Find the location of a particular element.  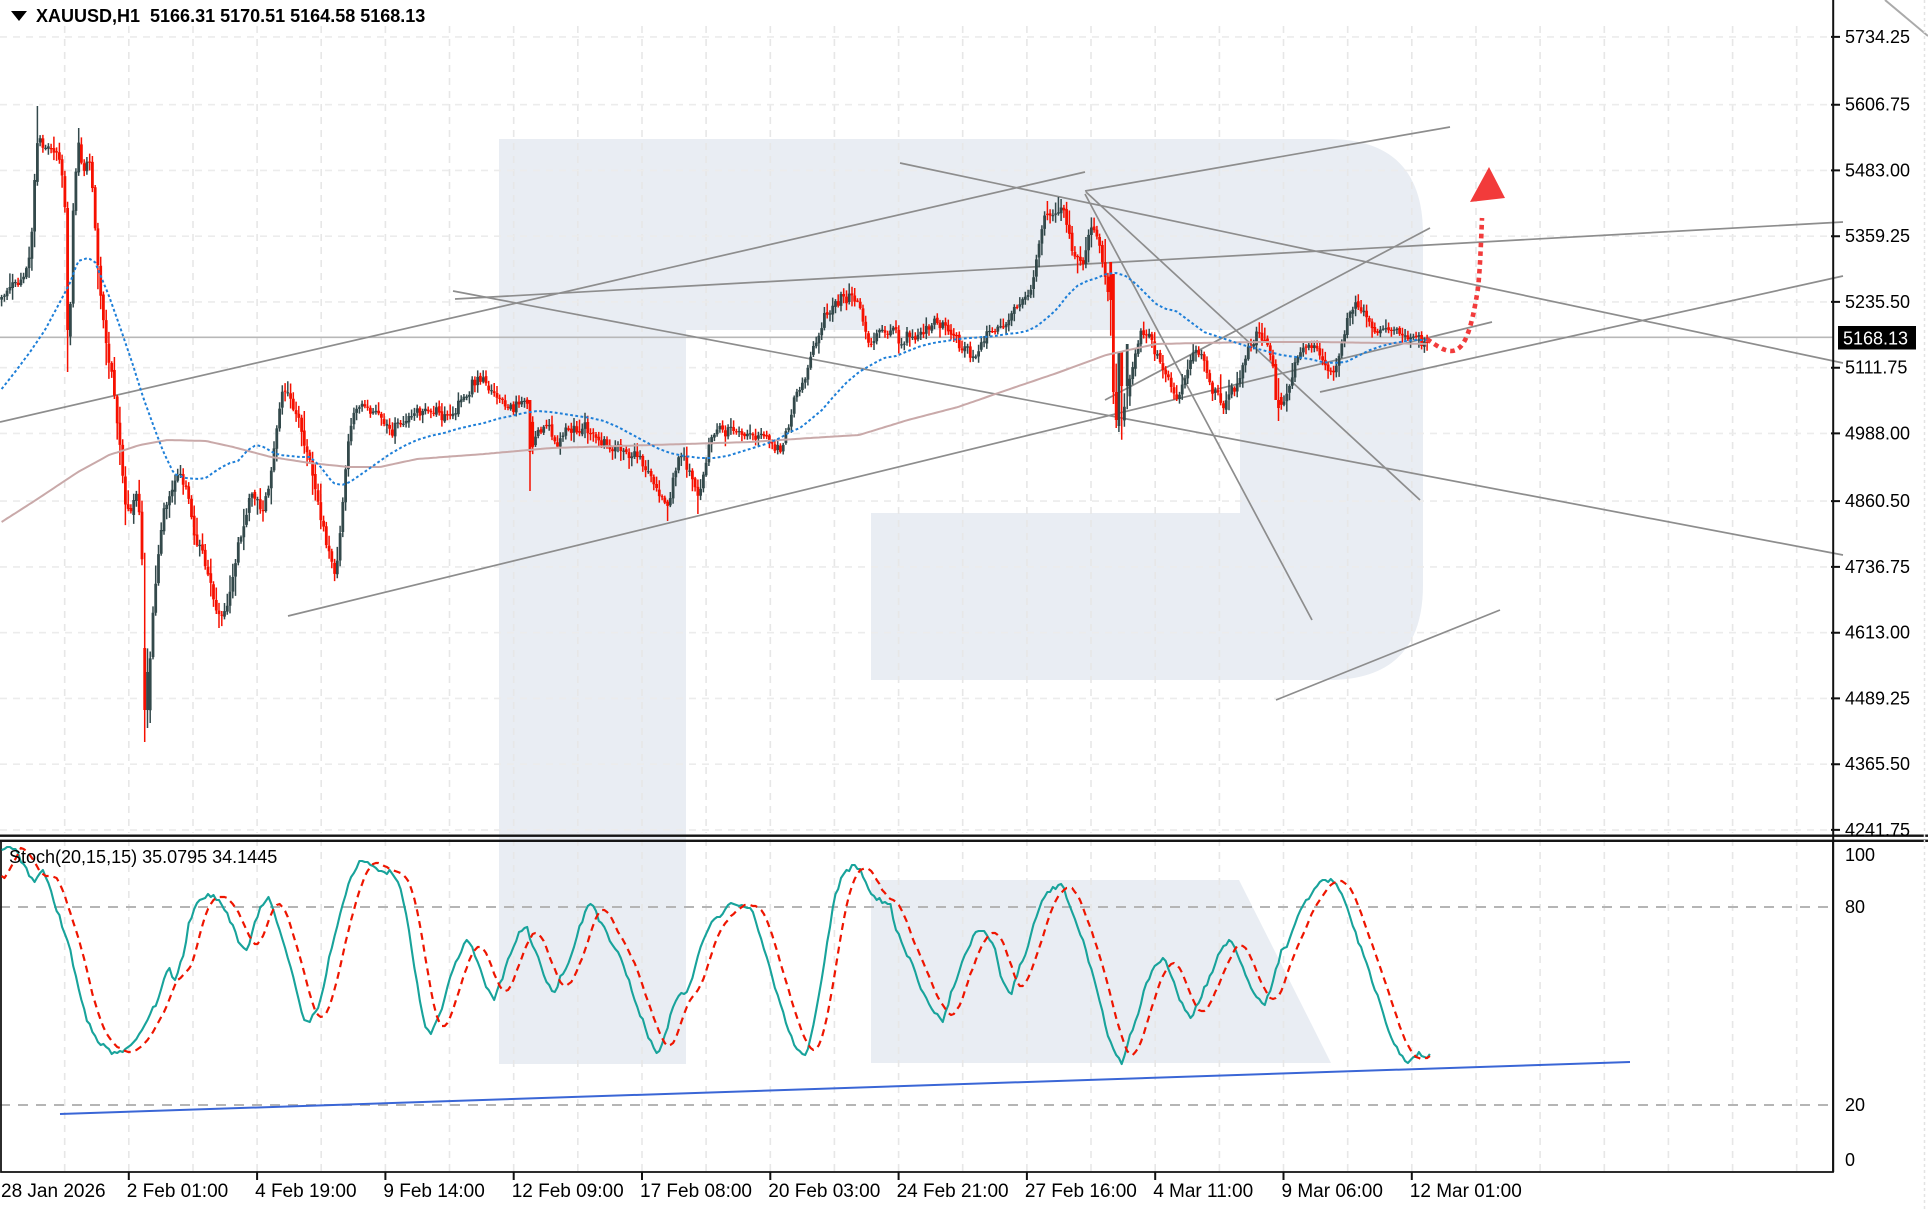

svg-text: 27 Feb 16:00 is located at coordinates (1081, 1191).